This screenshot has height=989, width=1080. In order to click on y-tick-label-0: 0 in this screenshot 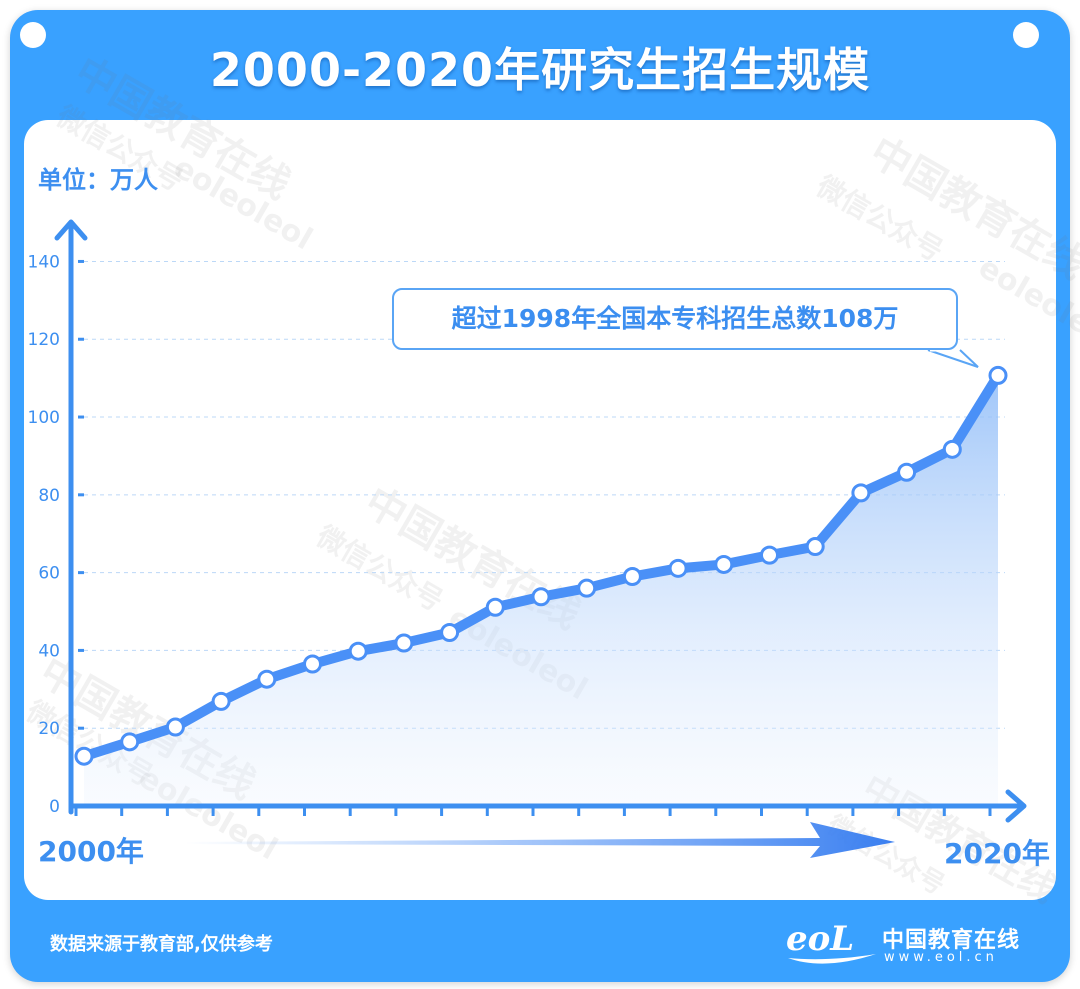, I will do `click(54, 807)`.